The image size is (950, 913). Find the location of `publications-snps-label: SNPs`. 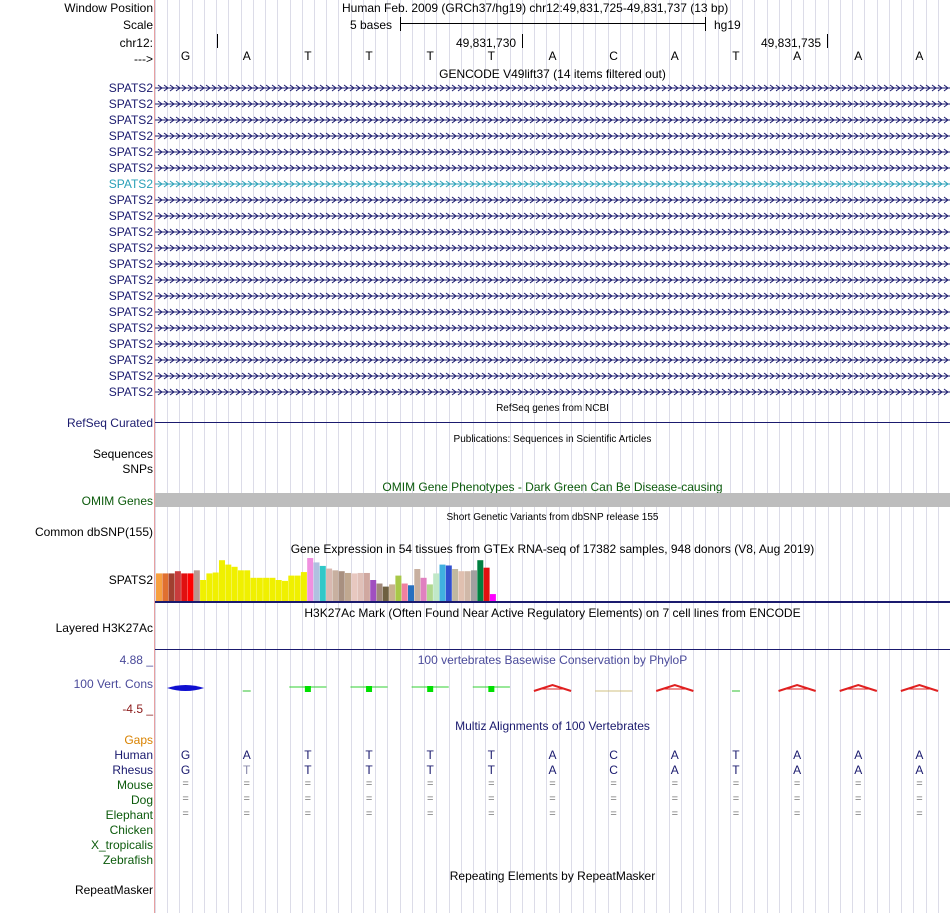

publications-snps-label: SNPs is located at coordinates (137, 469).